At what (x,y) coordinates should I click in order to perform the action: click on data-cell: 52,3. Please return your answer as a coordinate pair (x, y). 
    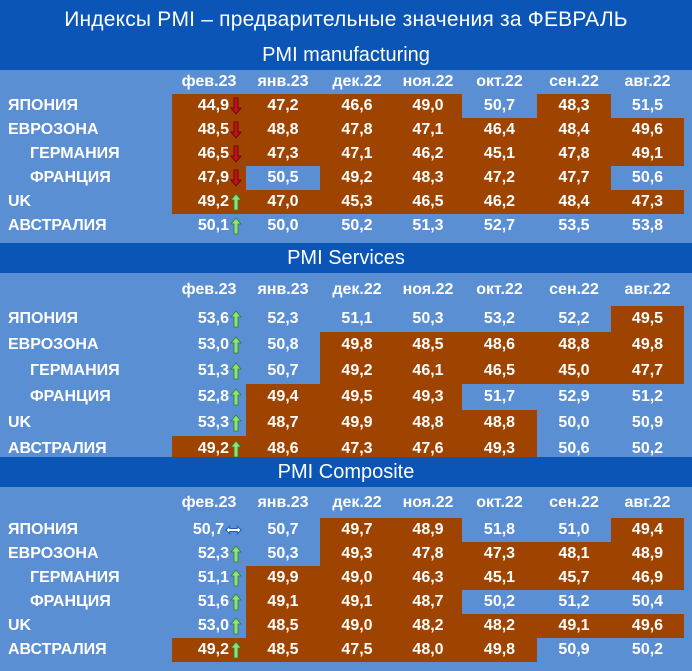
    Looking at the image, I should click on (283, 319).